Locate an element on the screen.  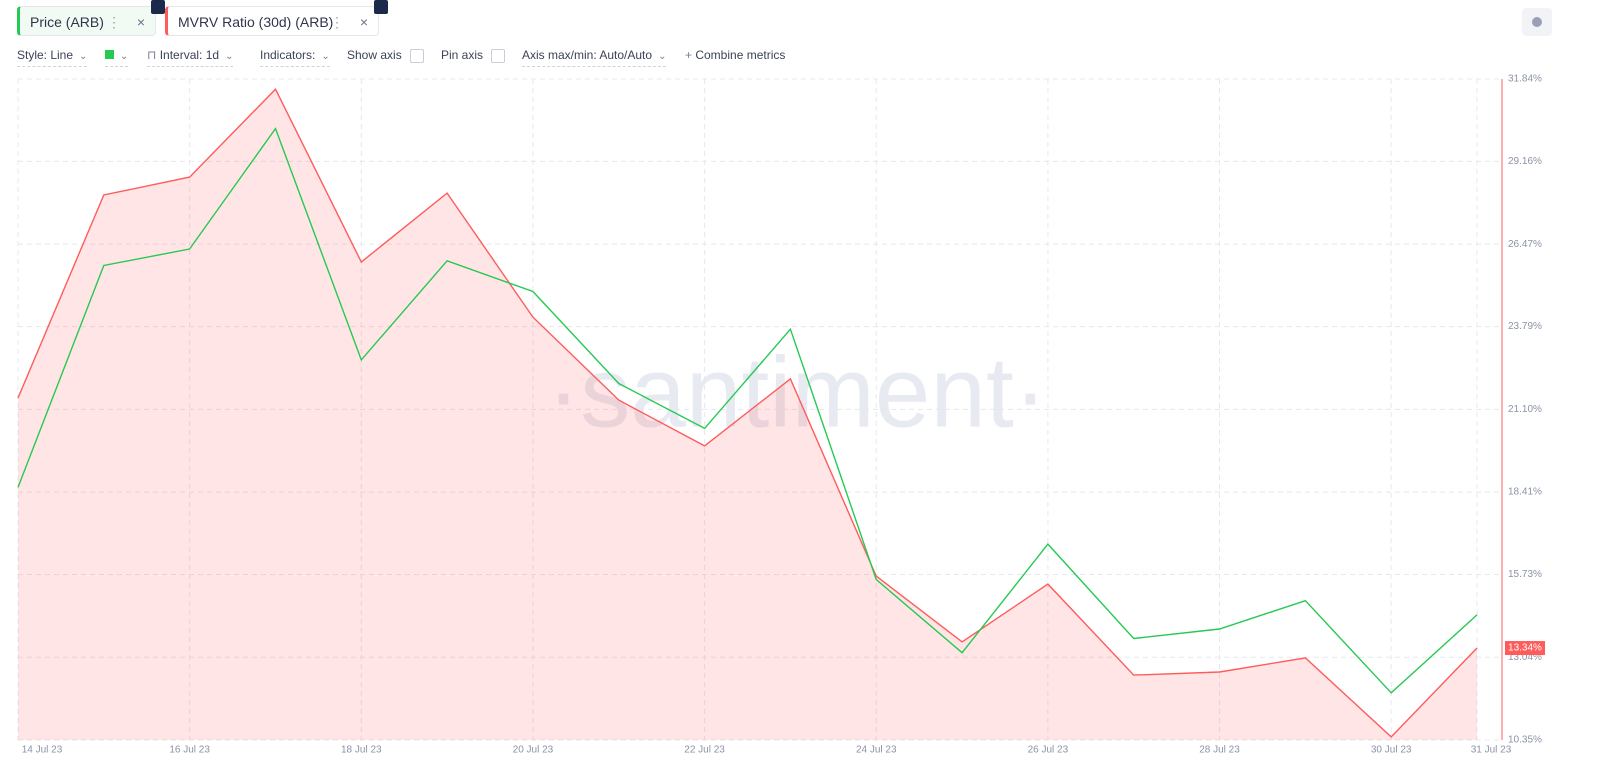
settings-icon is located at coordinates (1537, 22).